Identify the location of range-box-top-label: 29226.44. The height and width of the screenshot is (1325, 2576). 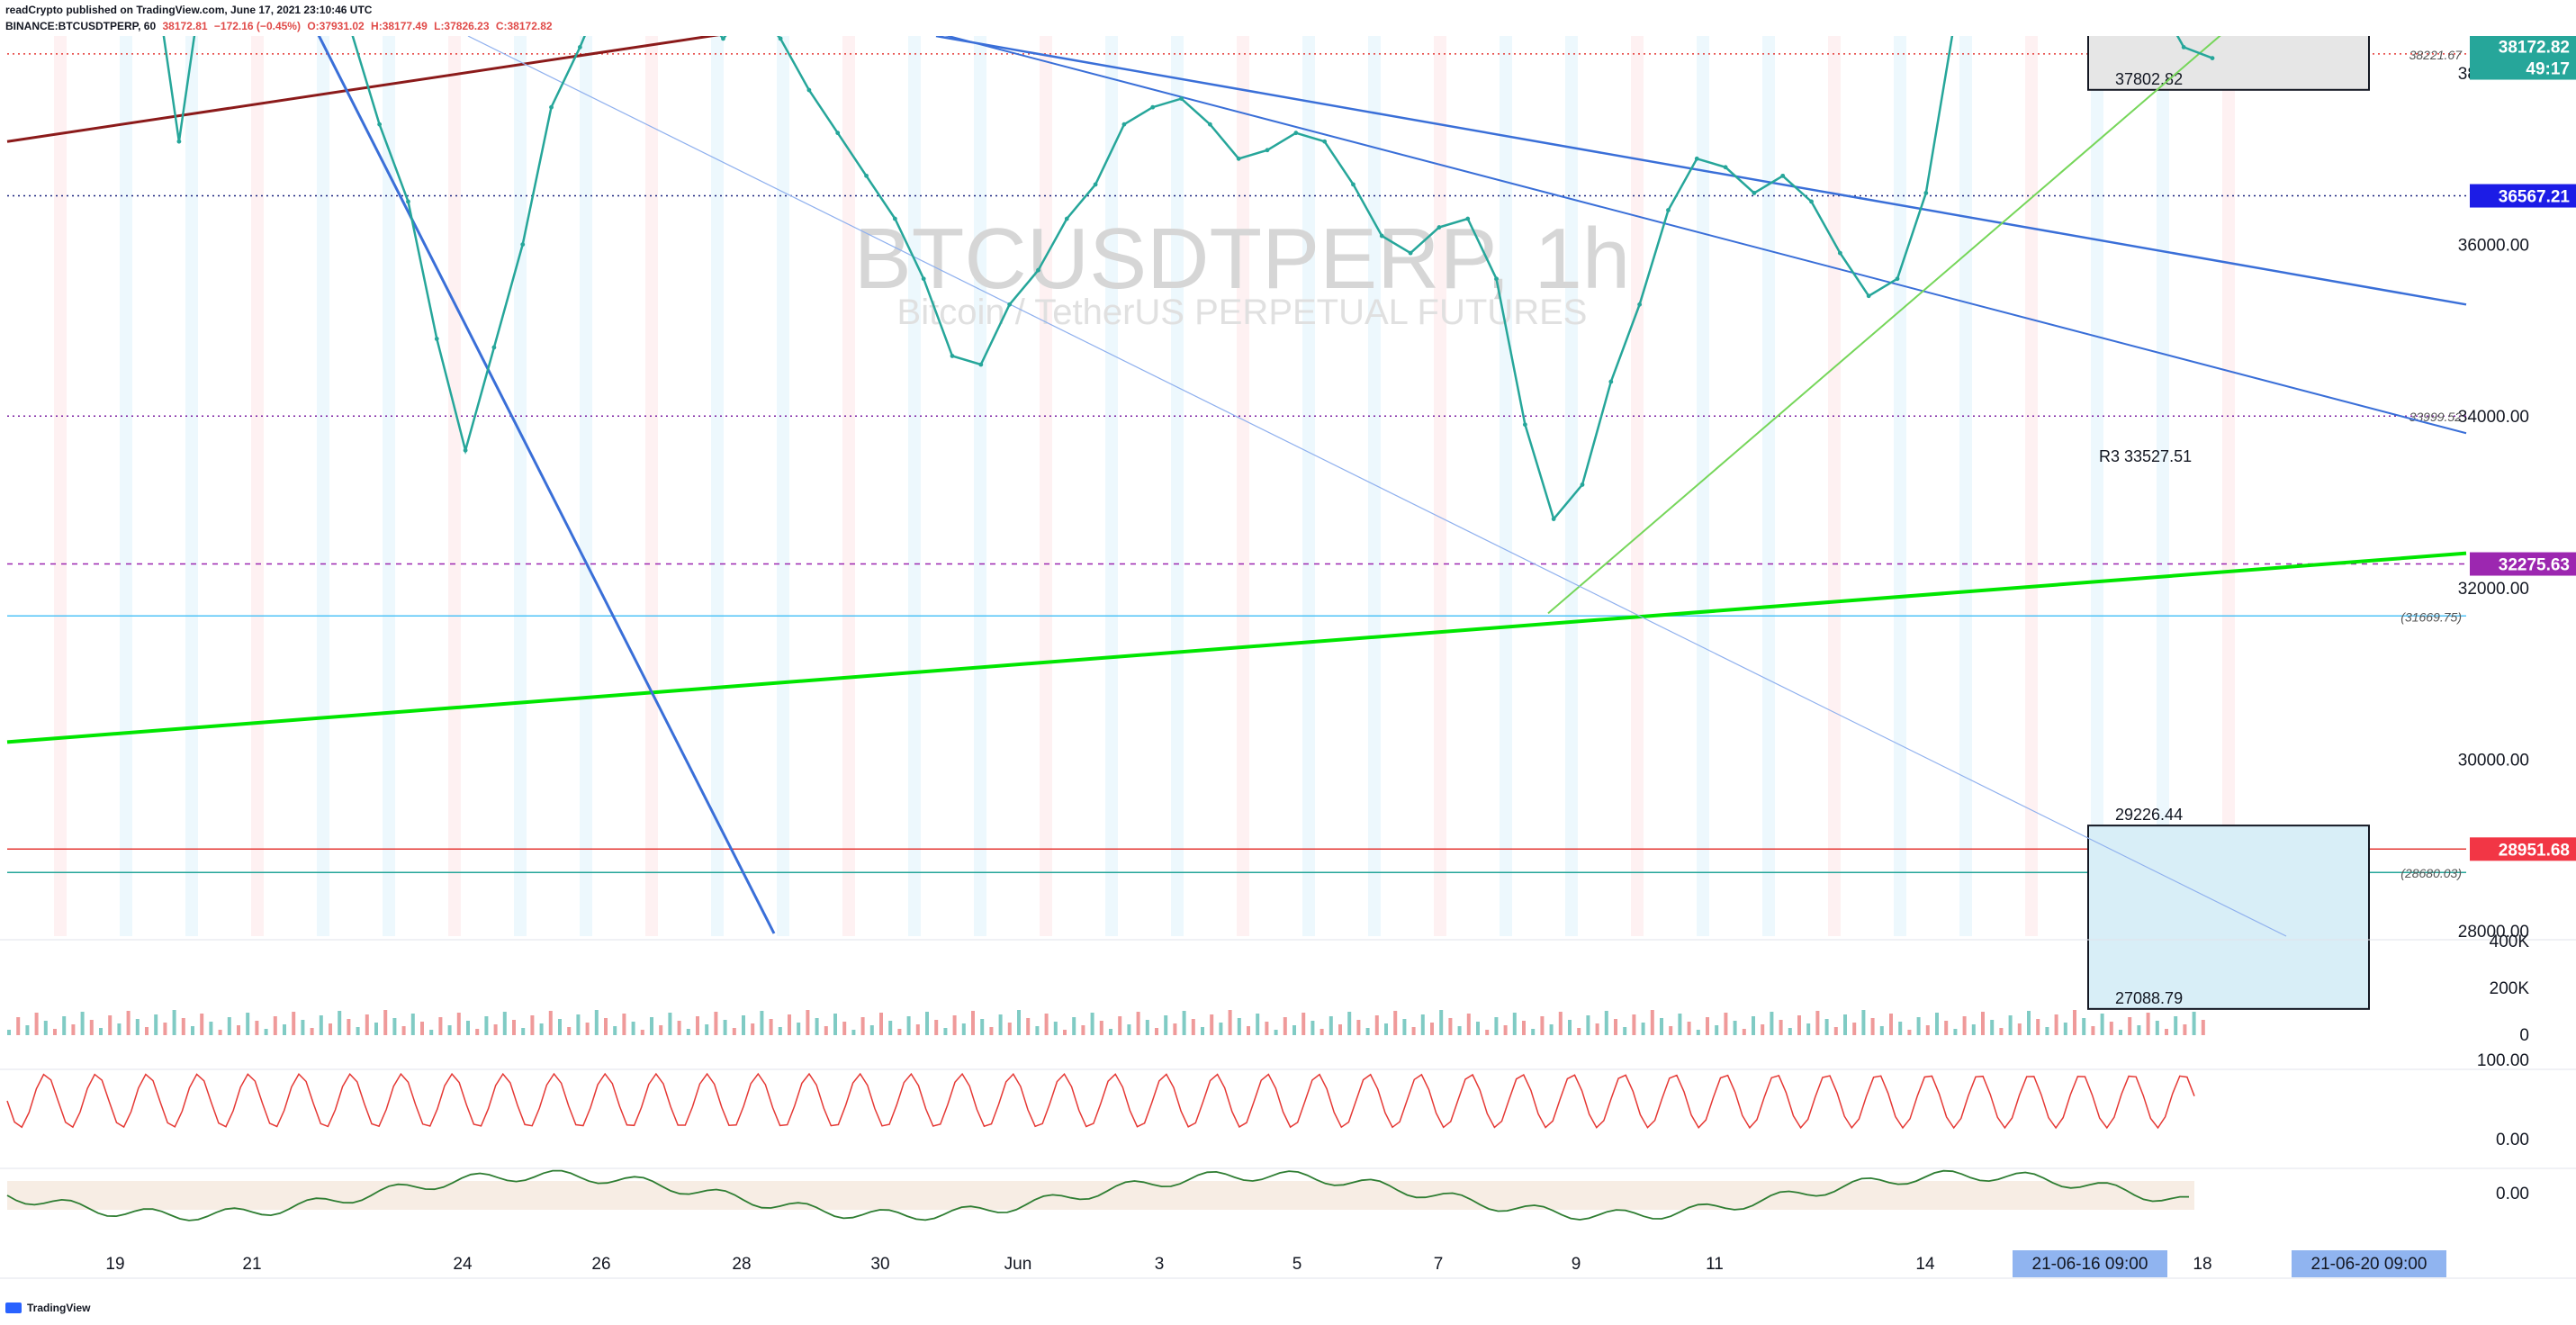
(2149, 815).